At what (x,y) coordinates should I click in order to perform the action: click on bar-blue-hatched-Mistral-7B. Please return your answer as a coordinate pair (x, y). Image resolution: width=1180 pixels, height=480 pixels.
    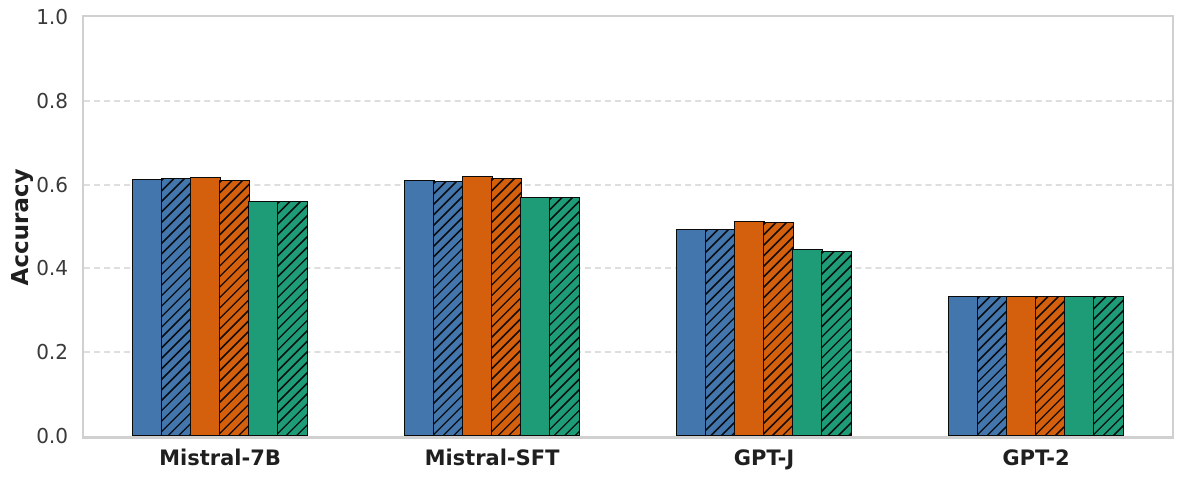
    Looking at the image, I should click on (176, 307).